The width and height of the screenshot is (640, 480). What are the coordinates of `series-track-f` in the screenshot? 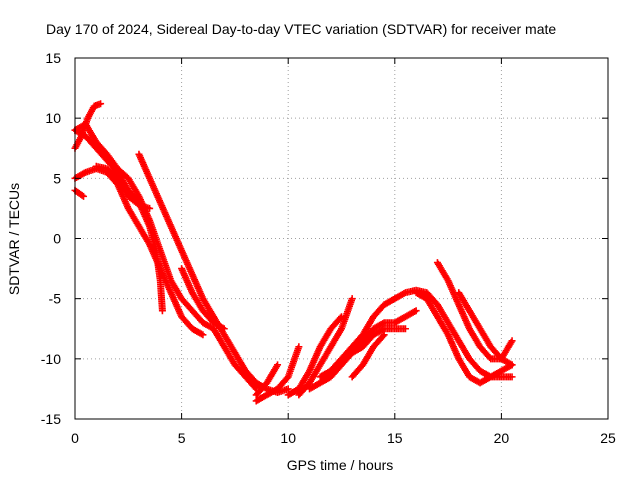 It's located at (123, 187).